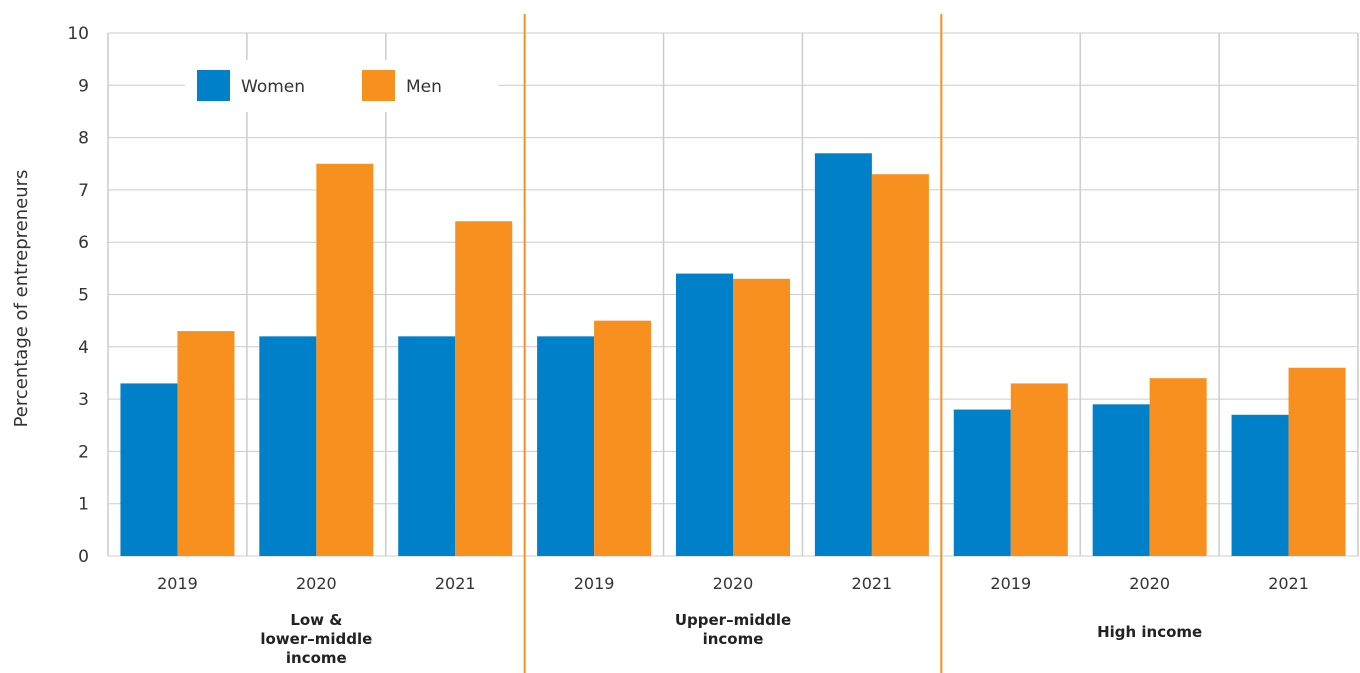 The width and height of the screenshot is (1360, 673). Describe the element at coordinates (213, 85) in the screenshot. I see `legend-swatch-women` at that location.